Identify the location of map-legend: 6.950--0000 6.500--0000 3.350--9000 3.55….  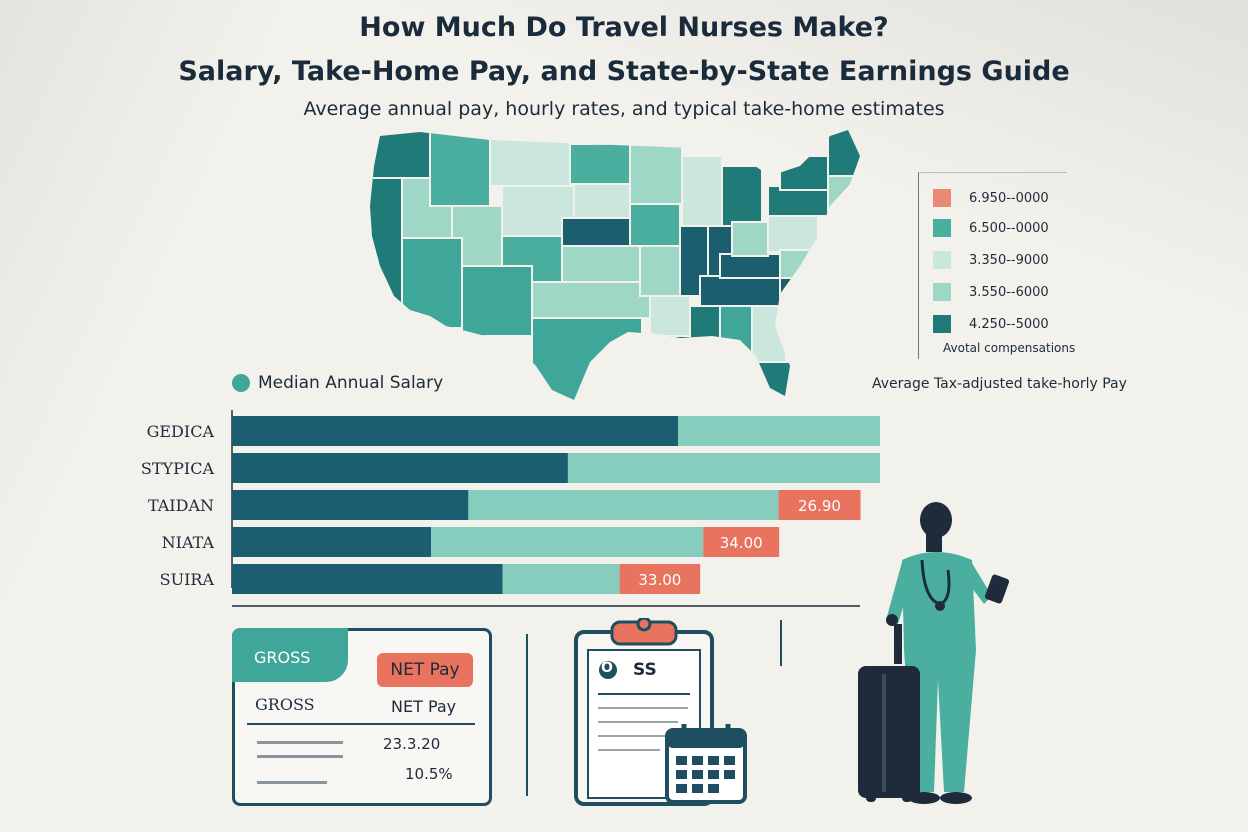
(996, 265).